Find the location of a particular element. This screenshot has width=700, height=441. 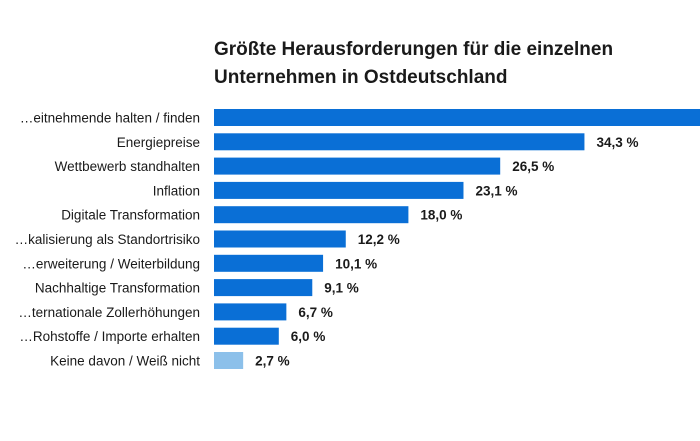

value-label: 2,7 % is located at coordinates (272, 361).